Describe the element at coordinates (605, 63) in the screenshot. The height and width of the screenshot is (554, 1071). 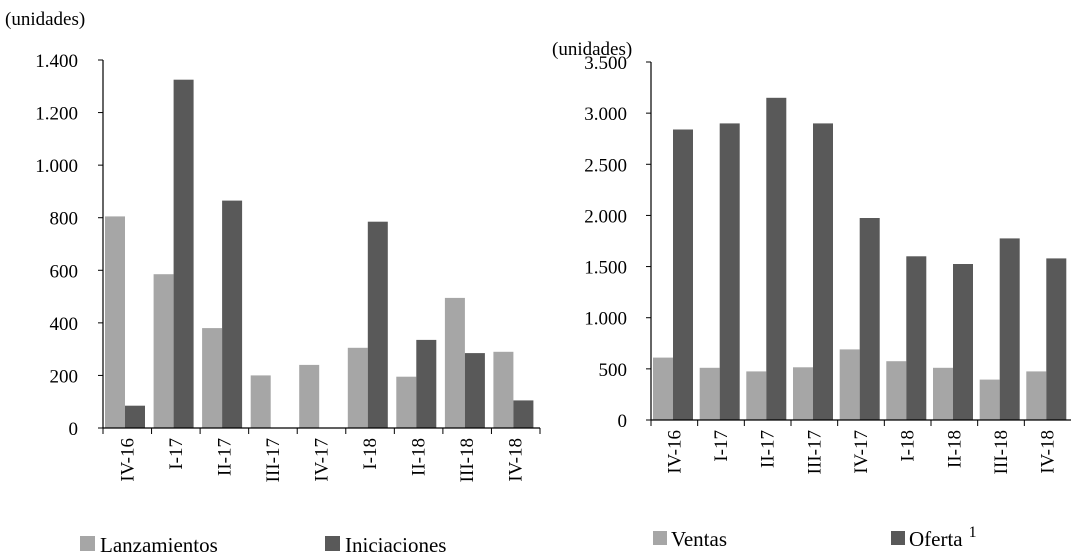
I see `y-tick-label: 3.500` at that location.